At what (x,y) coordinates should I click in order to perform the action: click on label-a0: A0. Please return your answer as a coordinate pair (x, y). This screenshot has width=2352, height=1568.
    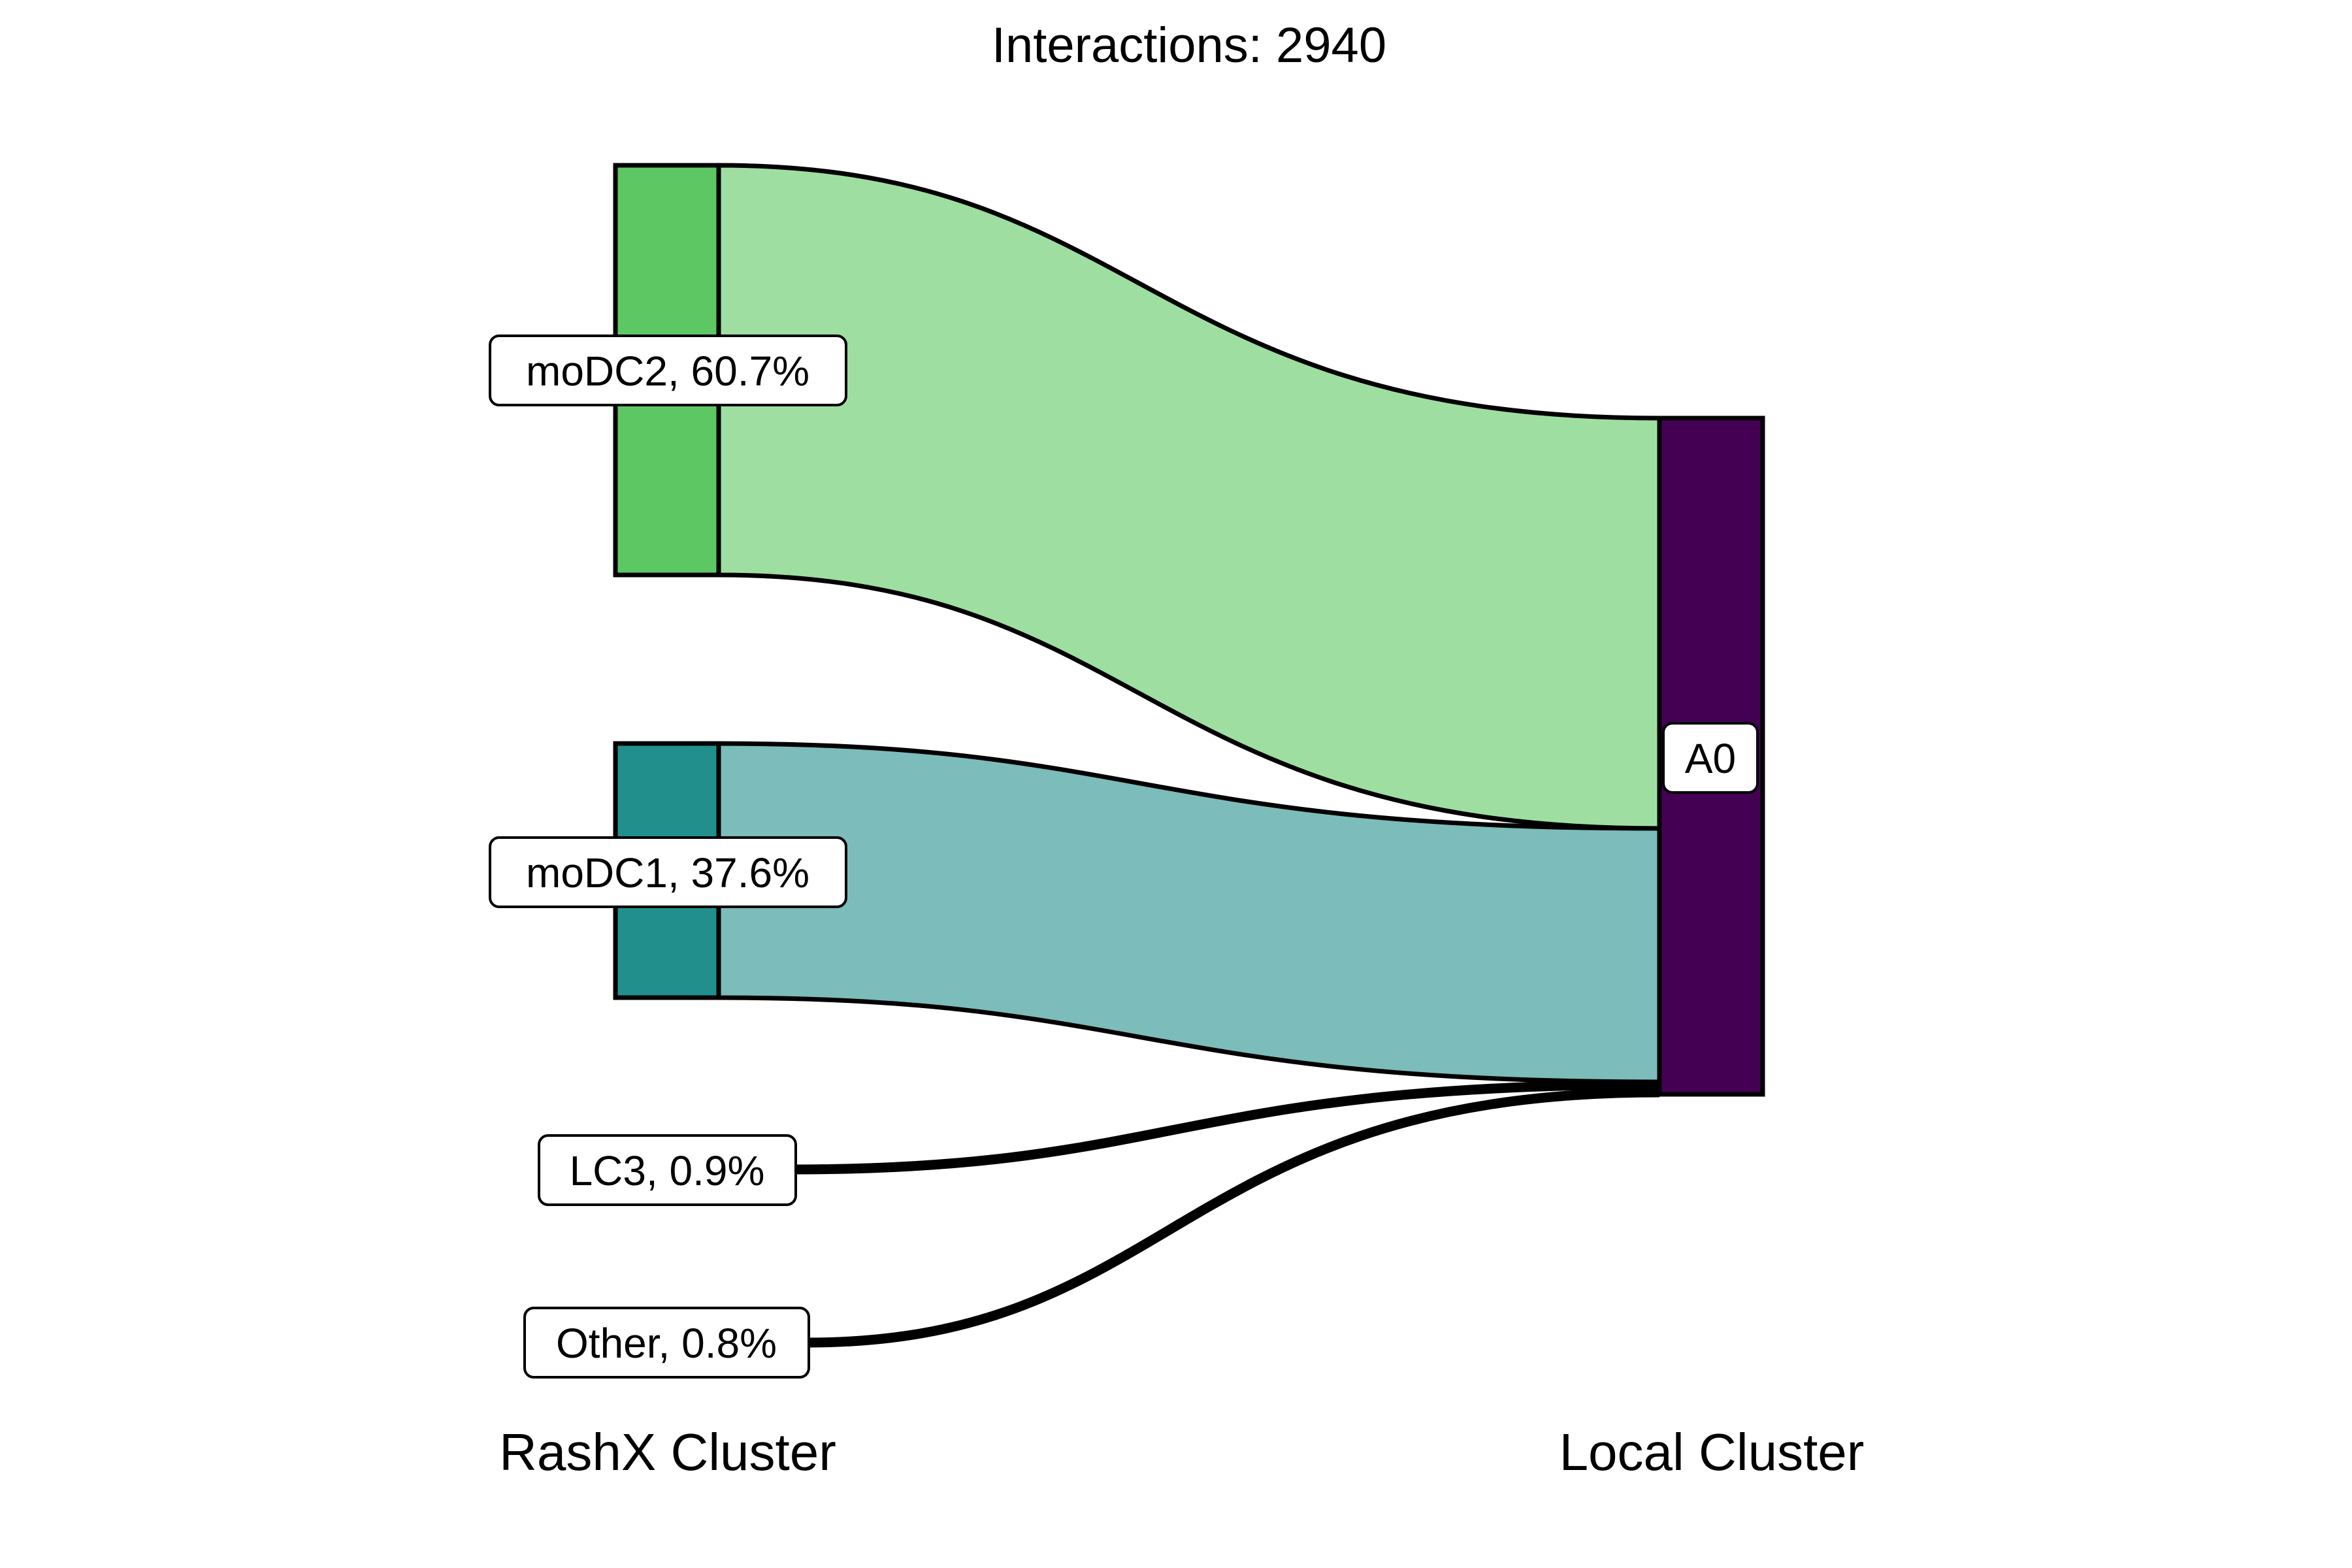
    Looking at the image, I should click on (1710, 758).